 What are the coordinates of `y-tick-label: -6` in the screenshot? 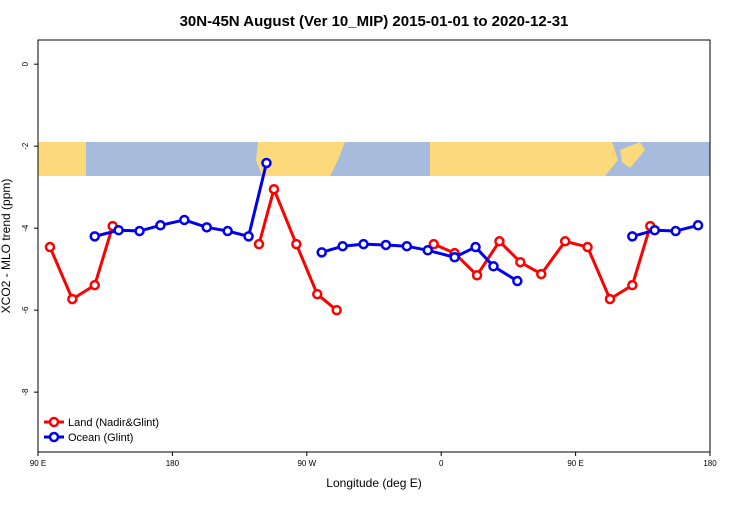 It's located at (25, 310).